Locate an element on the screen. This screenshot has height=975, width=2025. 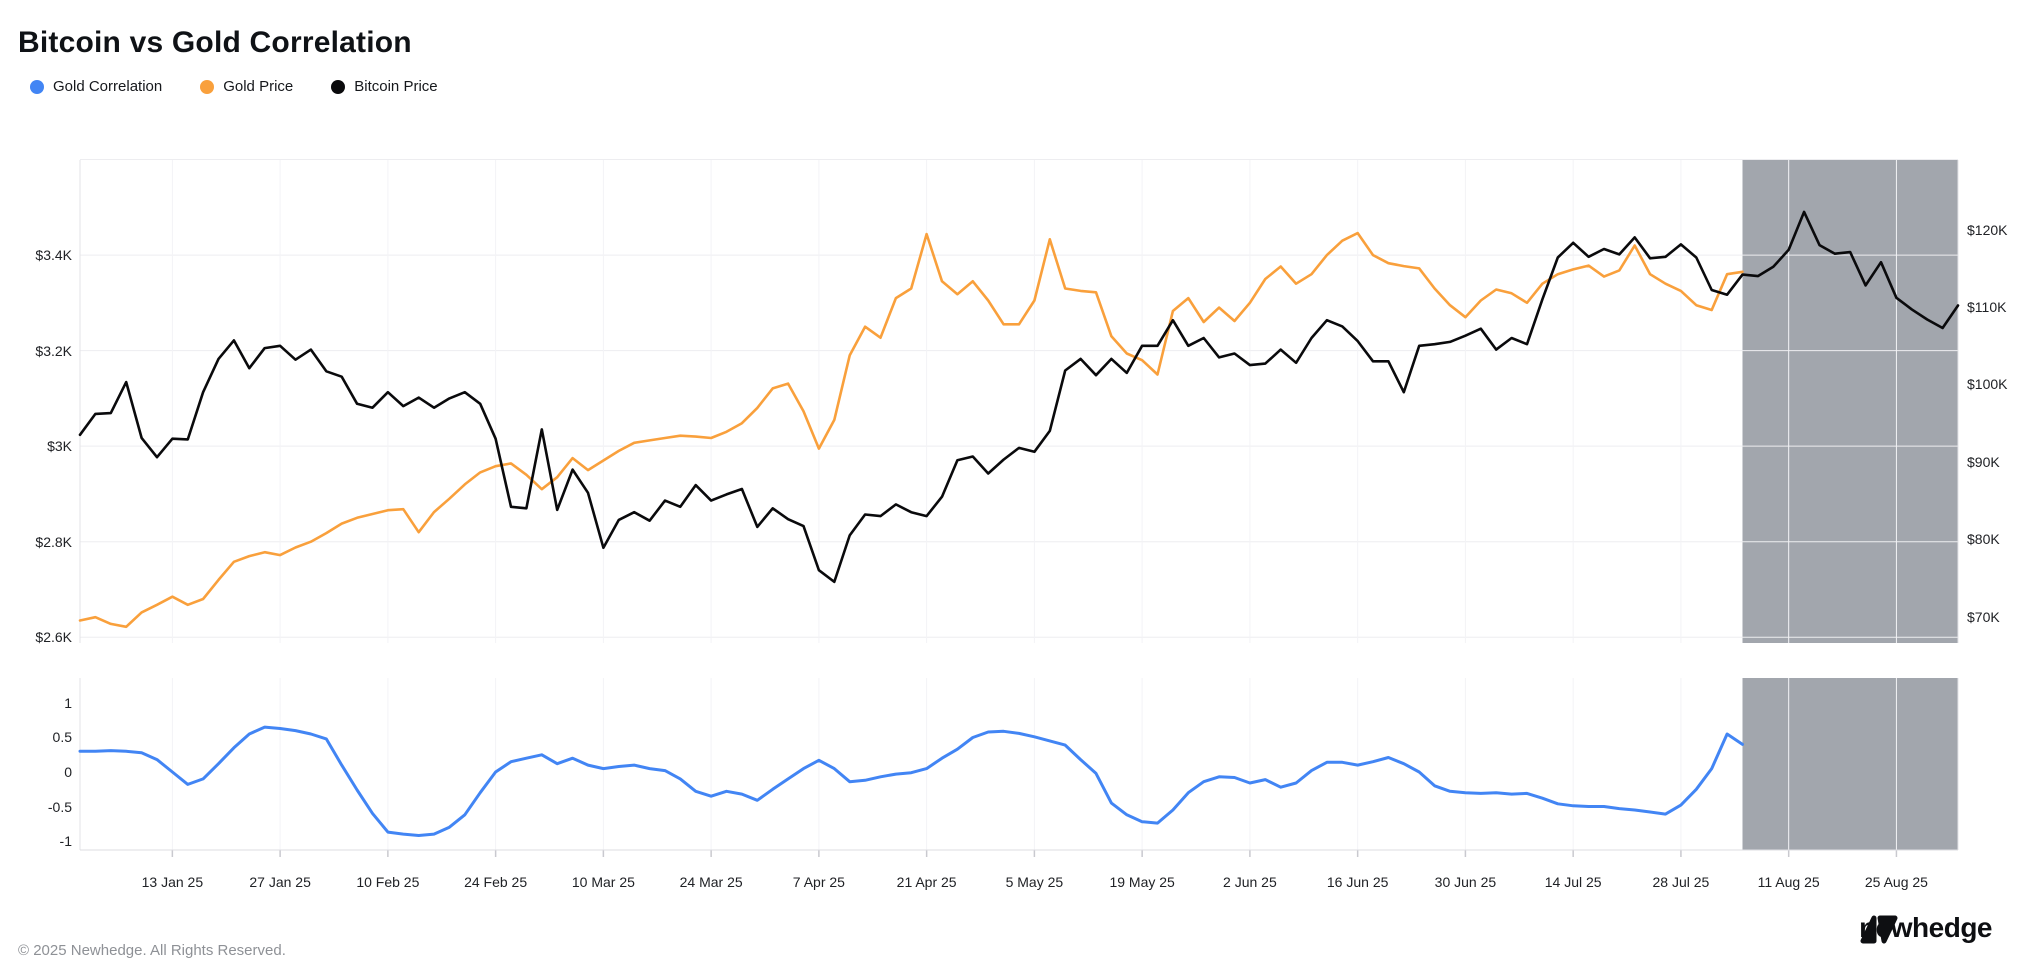
gold-correlation-line is located at coordinates (911, 781).